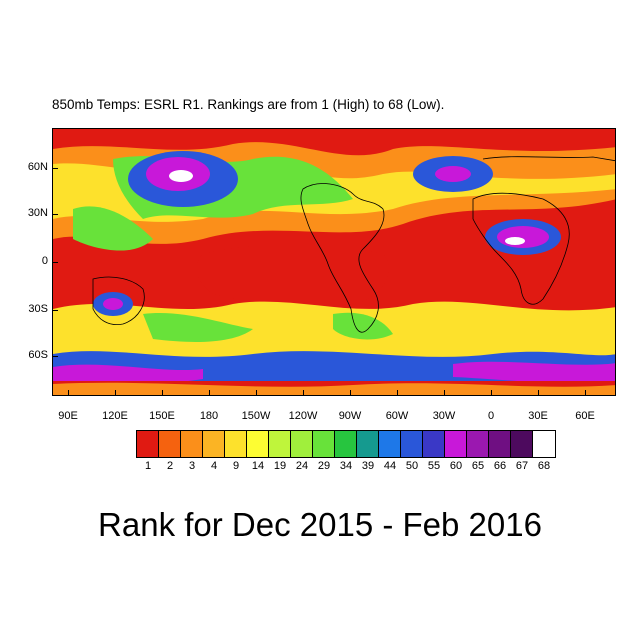  I want to click on colorbar-label: 55, so click(434, 466).